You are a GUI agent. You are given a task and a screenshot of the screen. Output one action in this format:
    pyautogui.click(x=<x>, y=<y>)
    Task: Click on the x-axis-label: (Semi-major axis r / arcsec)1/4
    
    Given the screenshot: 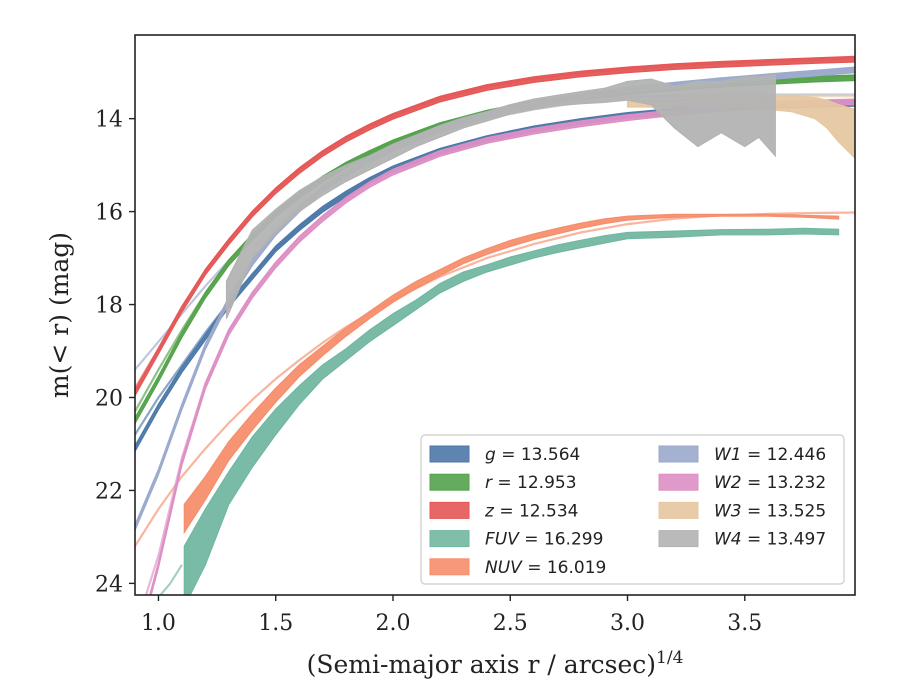 What is the action you would take?
    pyautogui.click(x=495, y=663)
    